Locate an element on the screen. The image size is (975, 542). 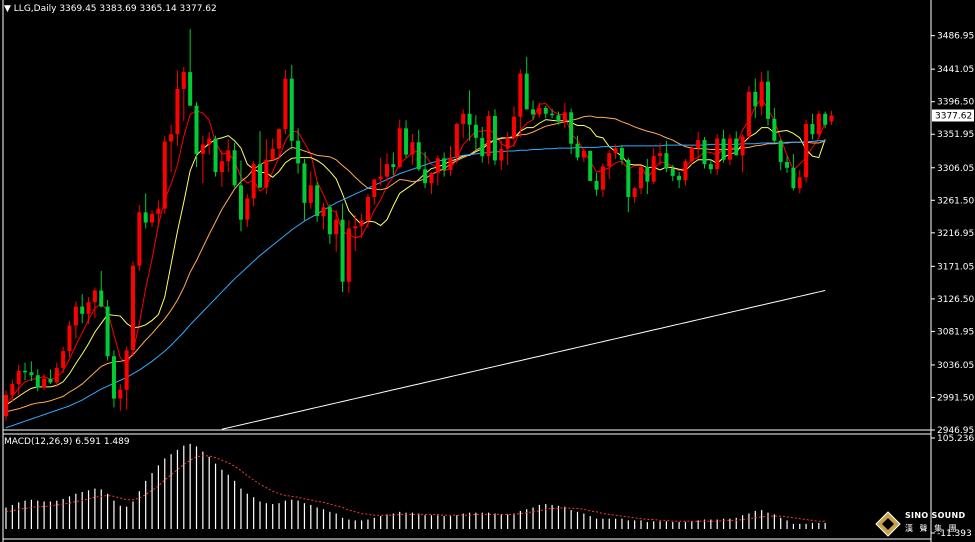
price-tick-label: 3306.05 is located at coordinates (955, 169).